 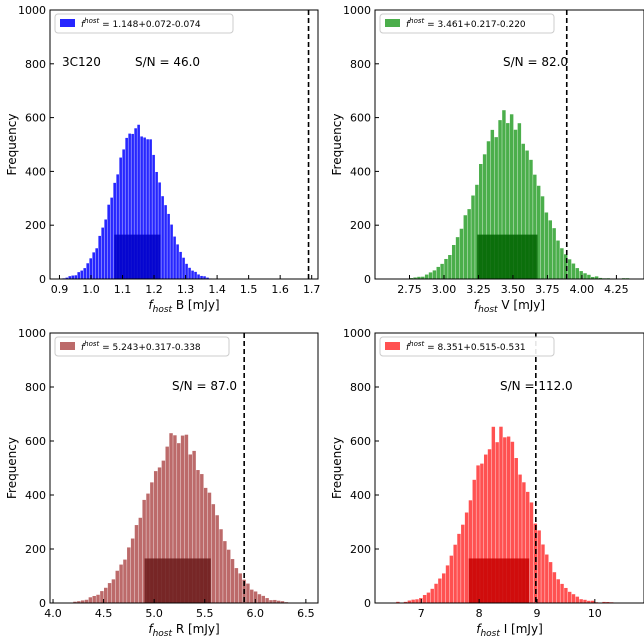 What do you see at coordinates (467, 23) in the screenshot?
I see `legend-box` at bounding box center [467, 23].